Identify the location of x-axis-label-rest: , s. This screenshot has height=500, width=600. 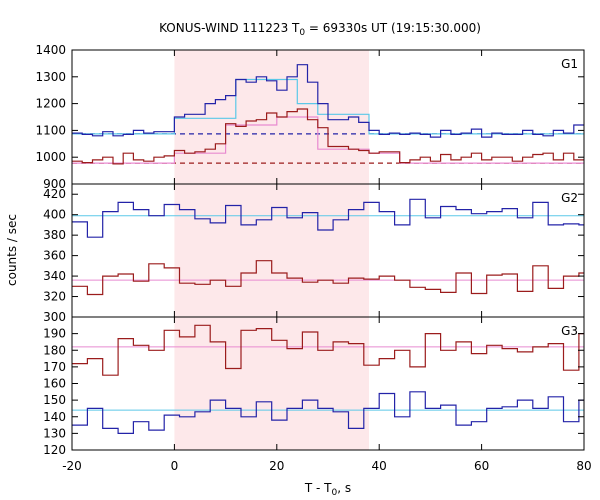
(344, 488).